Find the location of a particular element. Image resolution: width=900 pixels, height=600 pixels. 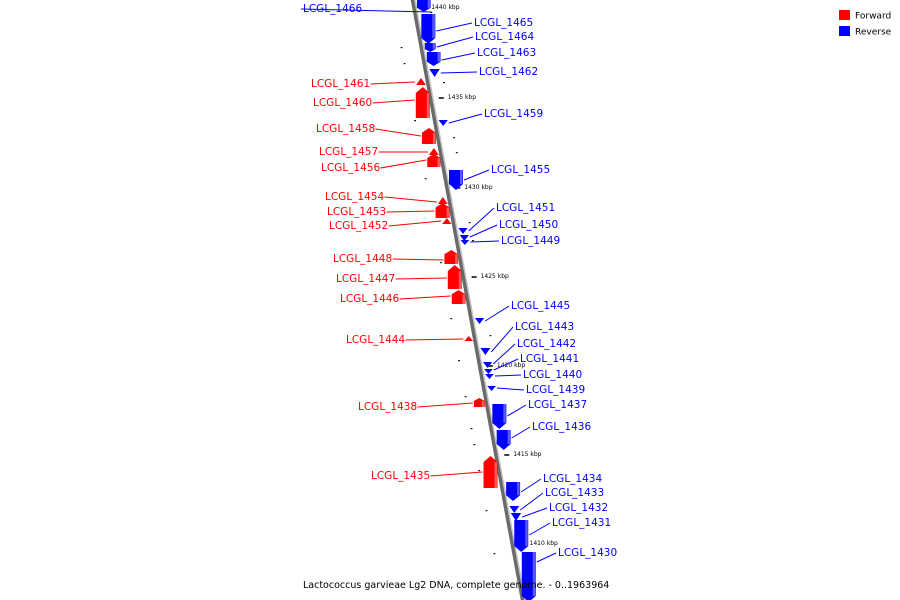

gene-label-lcgl-1430: LCGL_1430 is located at coordinates (587, 553).